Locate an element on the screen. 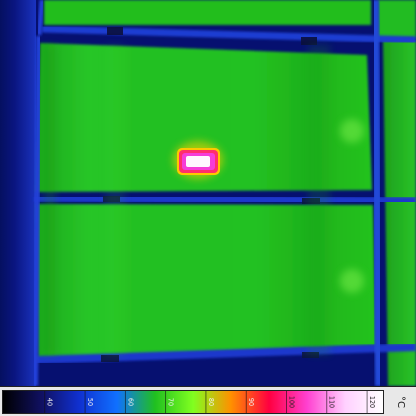 The width and height of the screenshot is (416, 416). colorbar-tick-label: 80 is located at coordinates (211, 402).